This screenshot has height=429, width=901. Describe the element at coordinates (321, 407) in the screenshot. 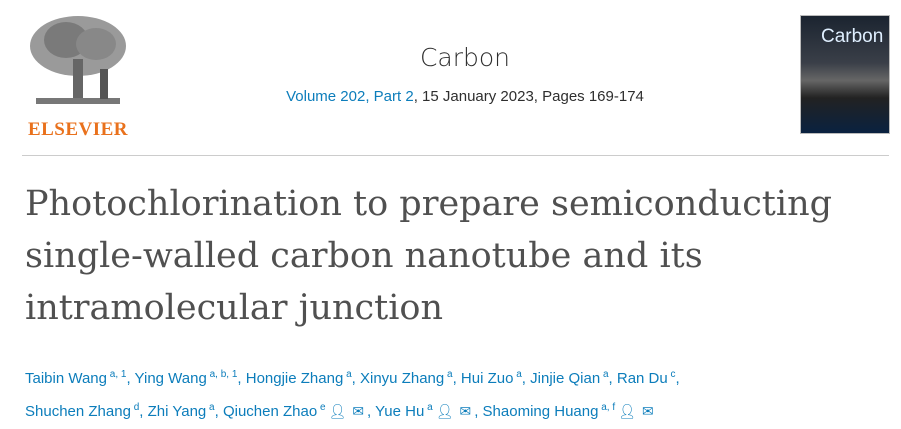

I see `affiliation-marker: e` at that location.